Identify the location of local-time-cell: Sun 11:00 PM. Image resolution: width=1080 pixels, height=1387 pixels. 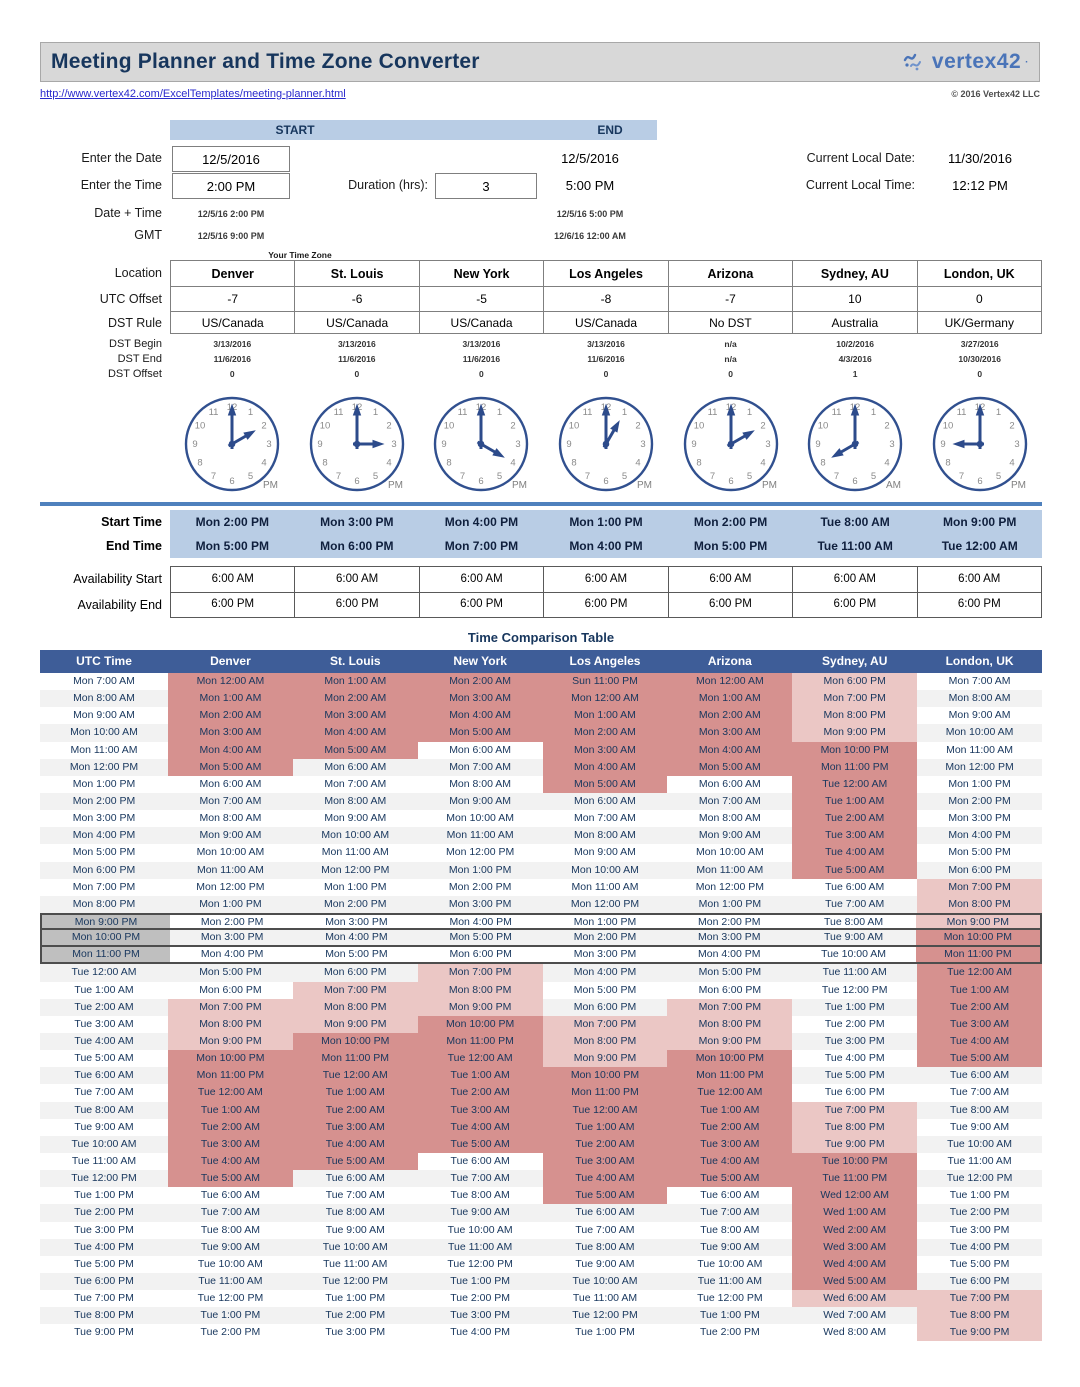
(605, 682).